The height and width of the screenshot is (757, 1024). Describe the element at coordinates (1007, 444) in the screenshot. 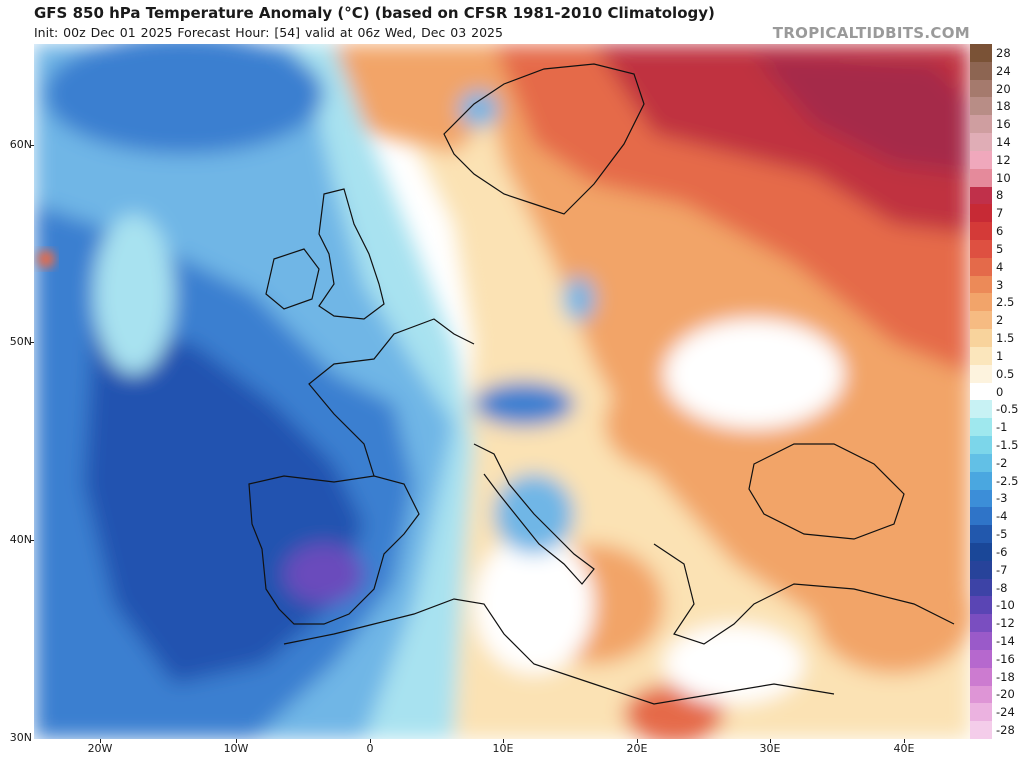

I see `colorbar-label: -1.5` at that location.